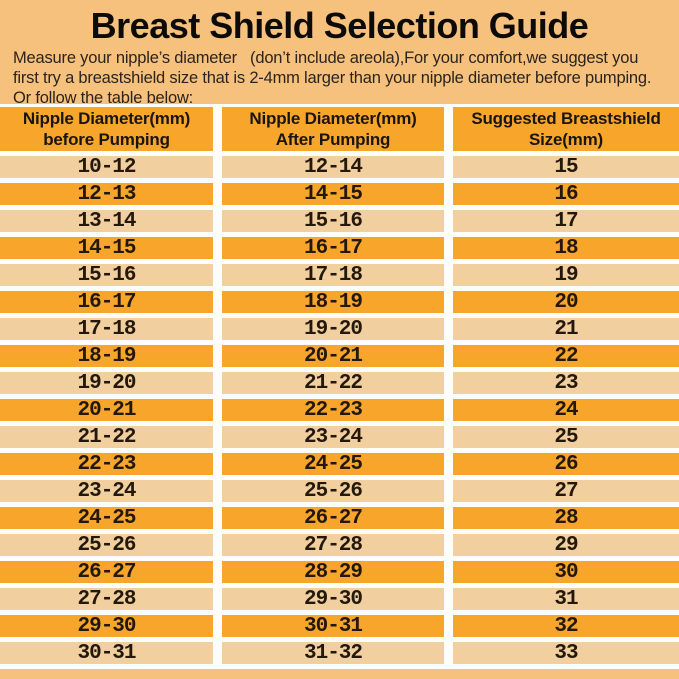  What do you see at coordinates (566, 167) in the screenshot?
I see `table-cell: 15` at bounding box center [566, 167].